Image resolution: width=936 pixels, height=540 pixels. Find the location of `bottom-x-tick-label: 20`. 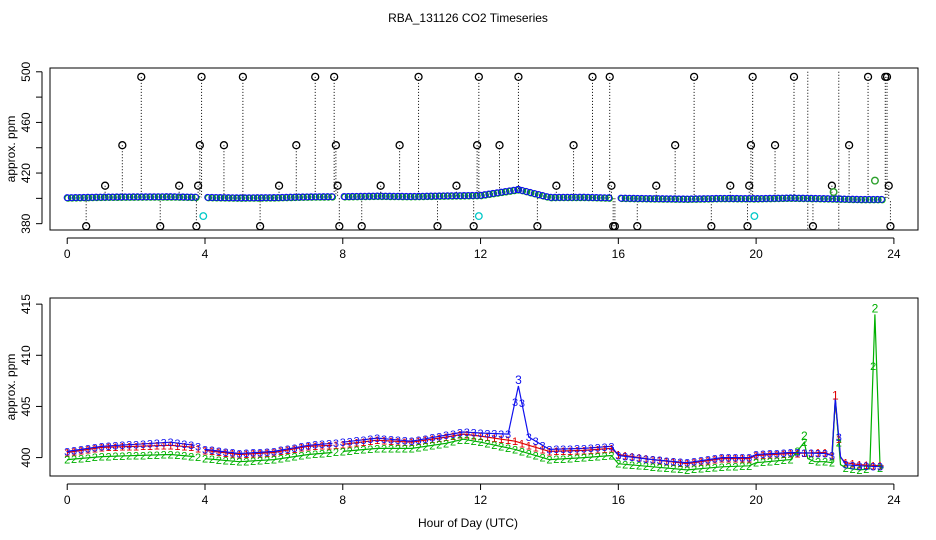

bottom-x-tick-label: 20 is located at coordinates (756, 500).